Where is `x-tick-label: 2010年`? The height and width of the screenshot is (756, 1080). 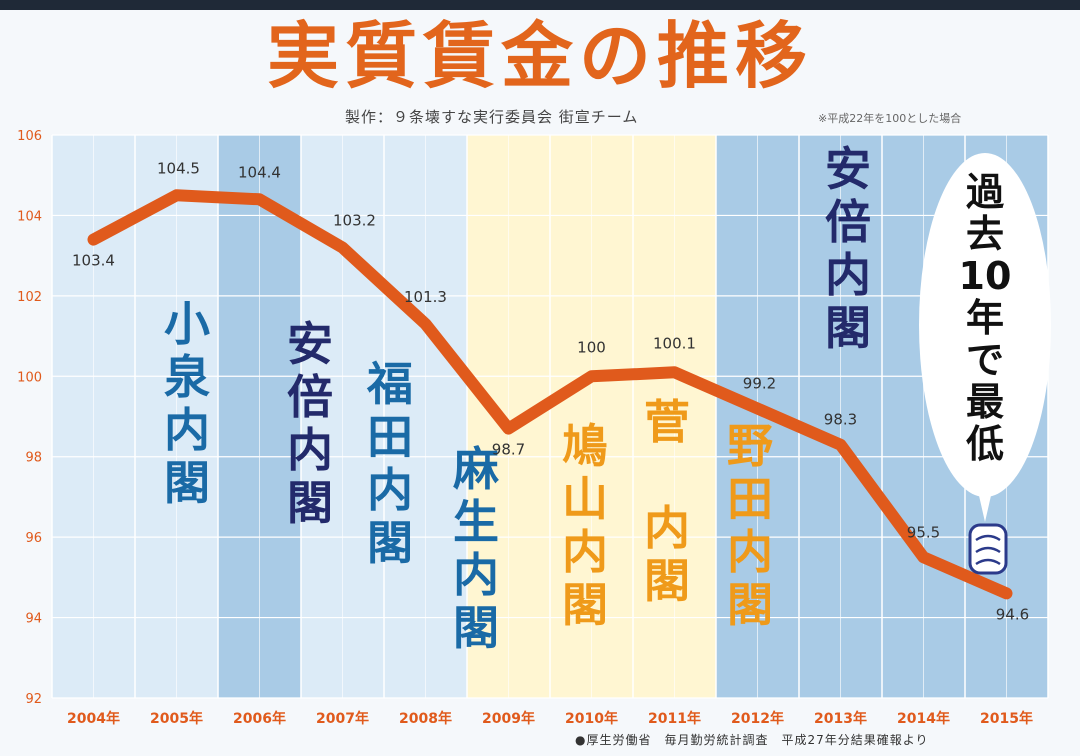 x-tick-label: 2010年 is located at coordinates (591, 718).